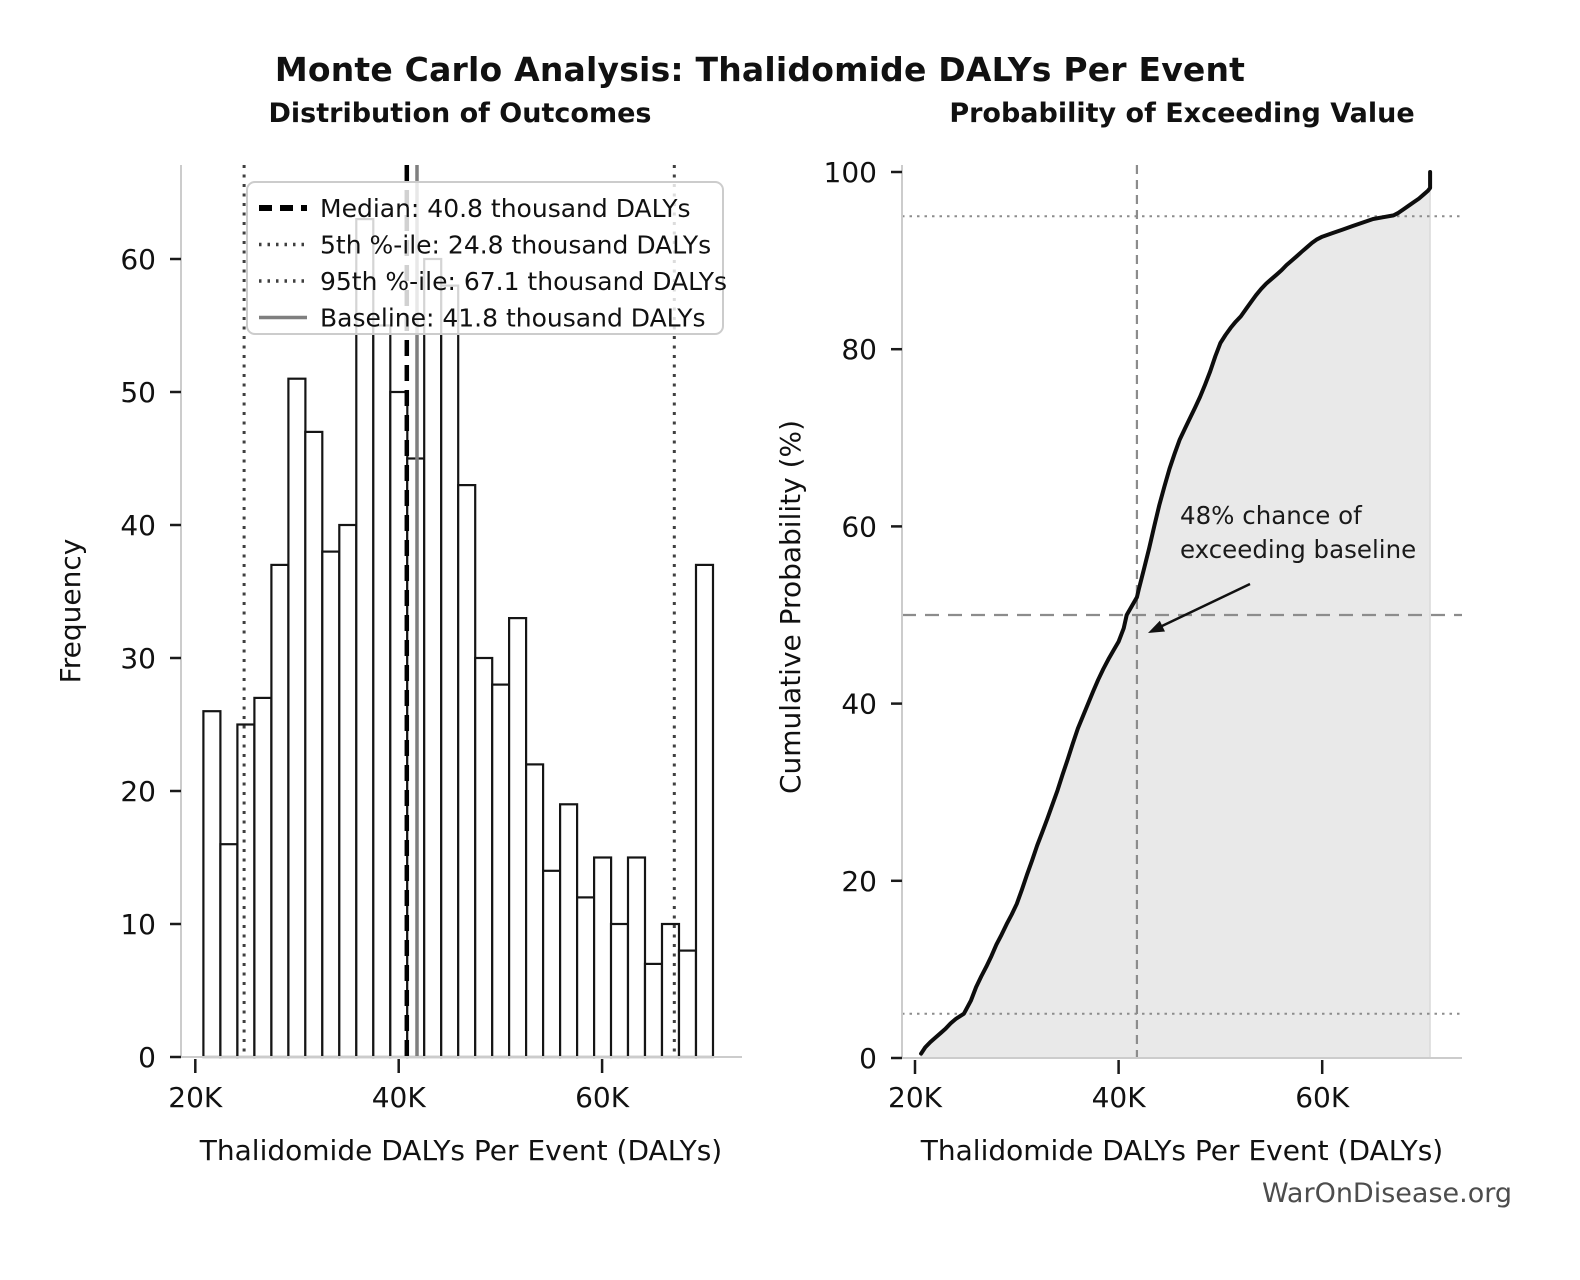 This screenshot has height=1280, width=1580. What do you see at coordinates (70, 611) in the screenshot?
I see `left-y-axis-label: Frequency` at bounding box center [70, 611].